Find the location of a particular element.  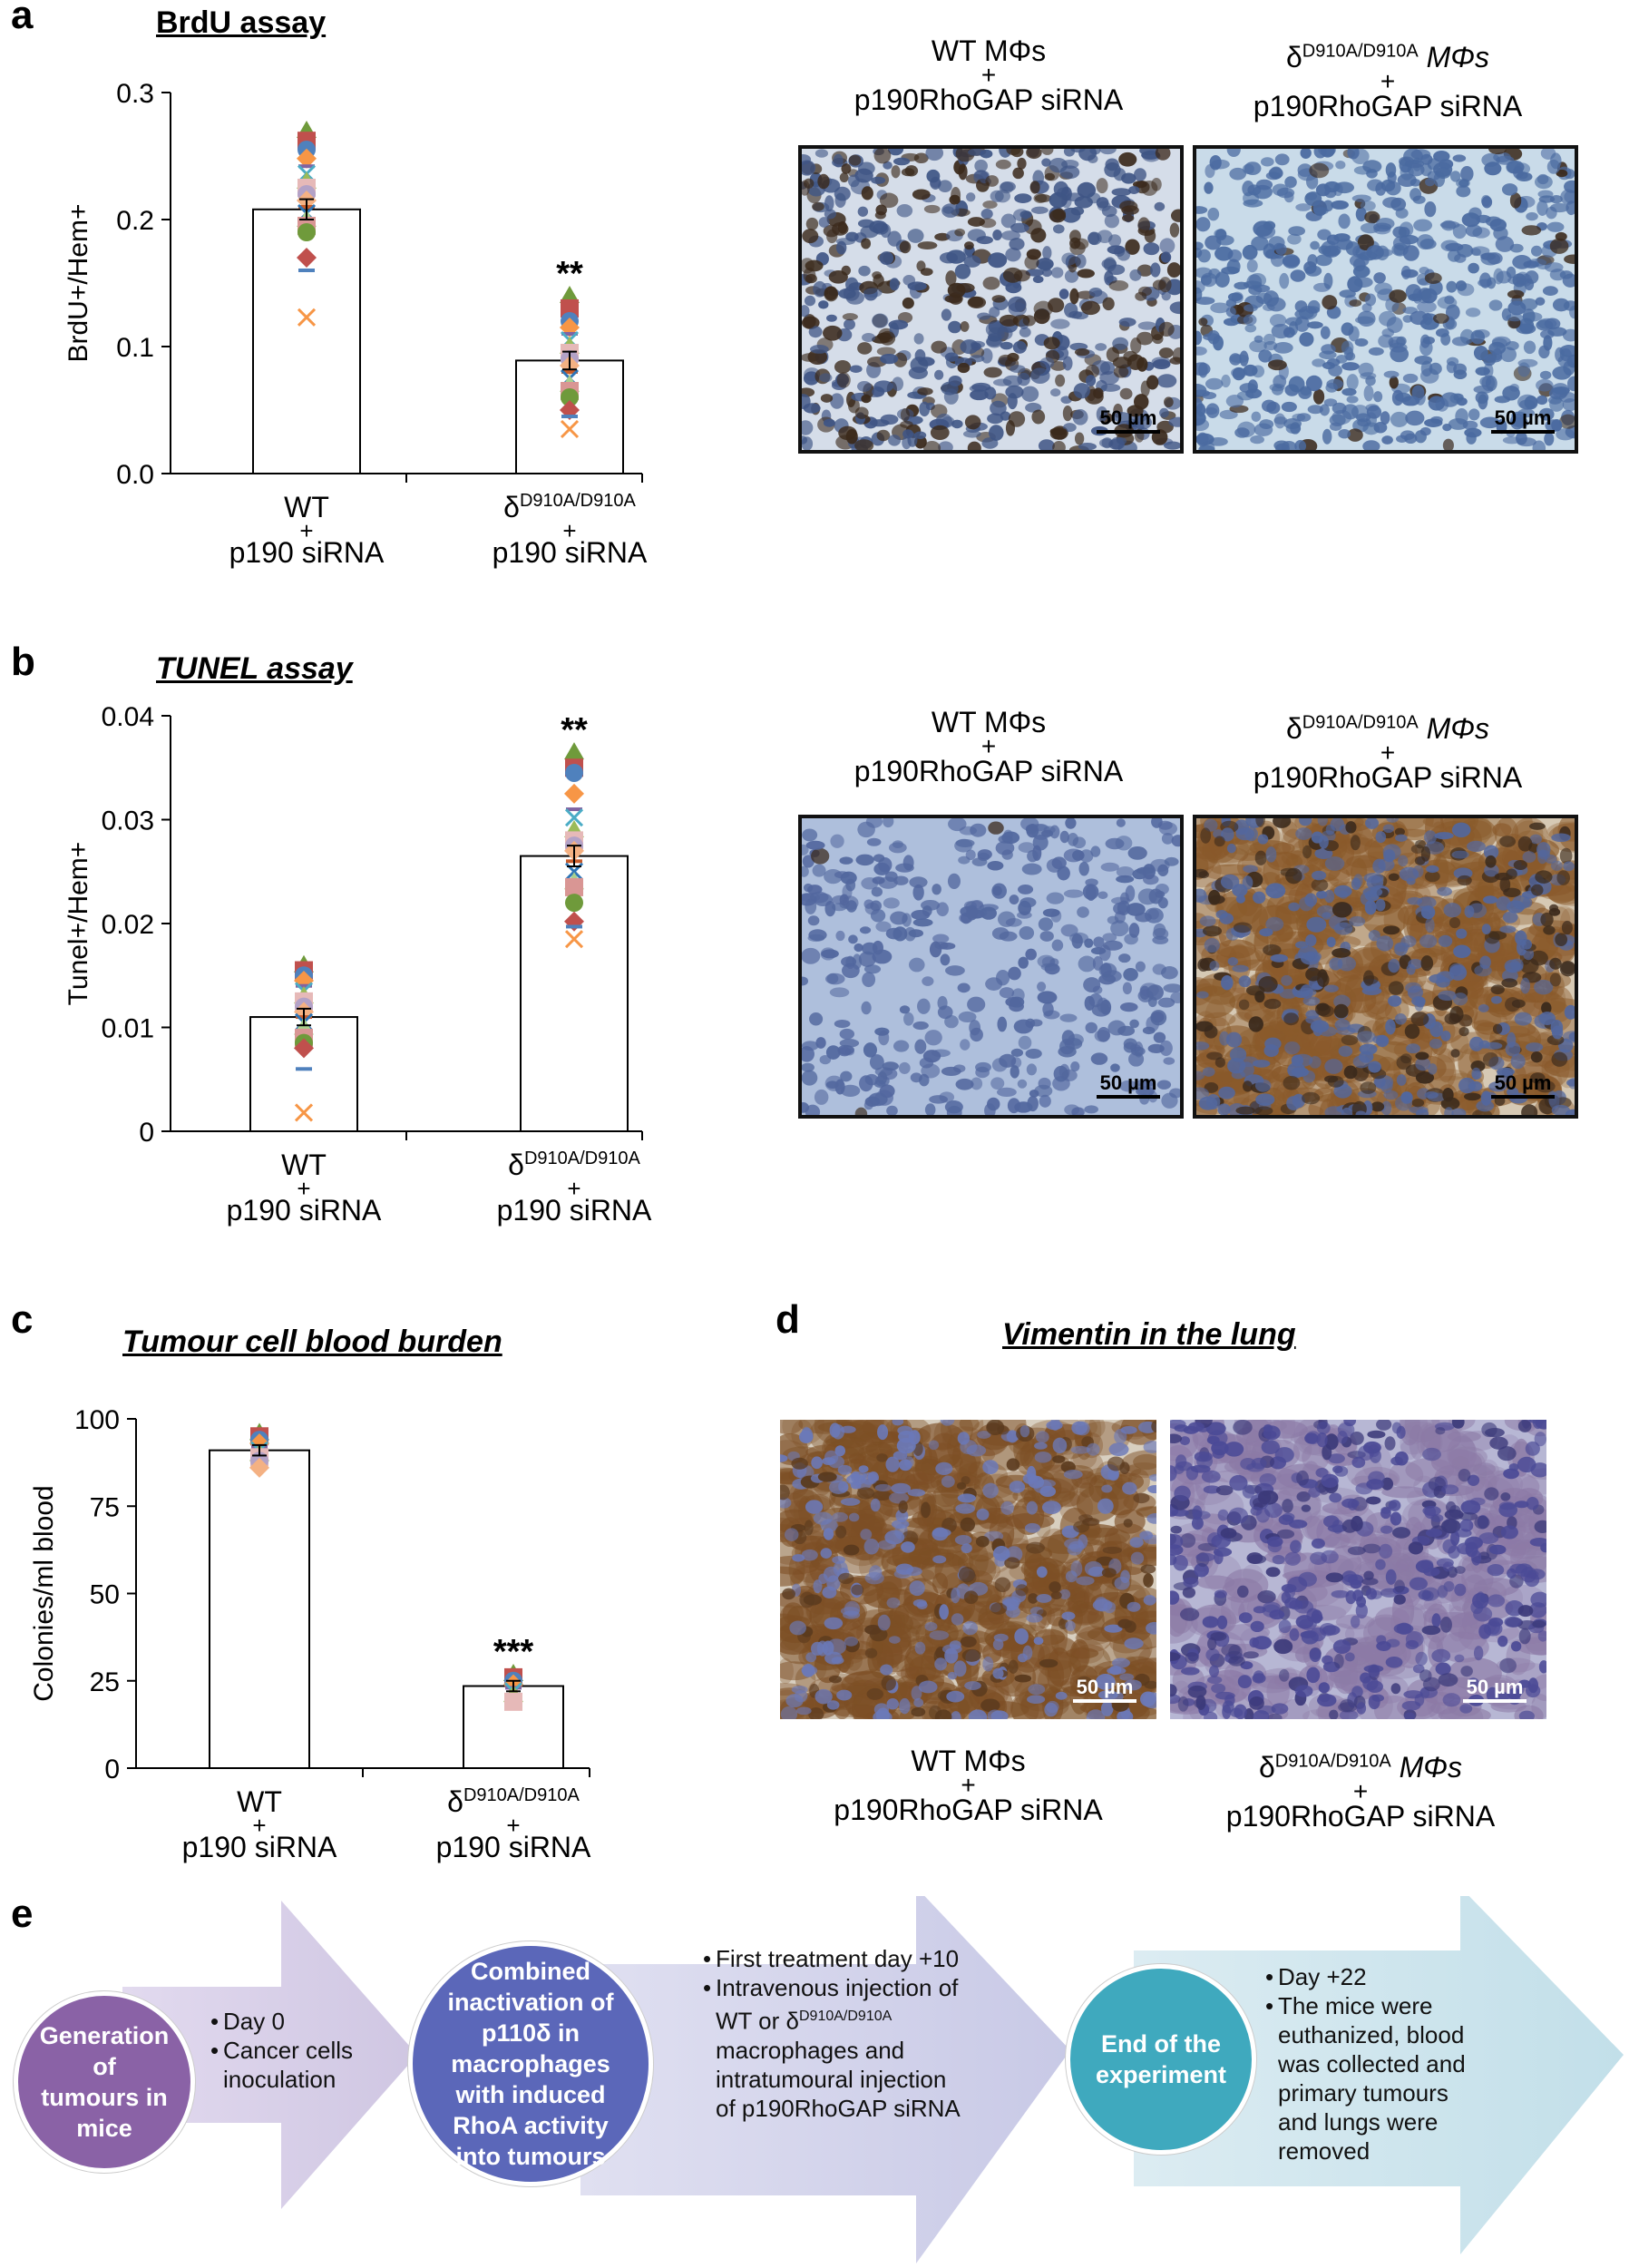

micrograph-brdu-wt: 50 µm is located at coordinates (991, 299).